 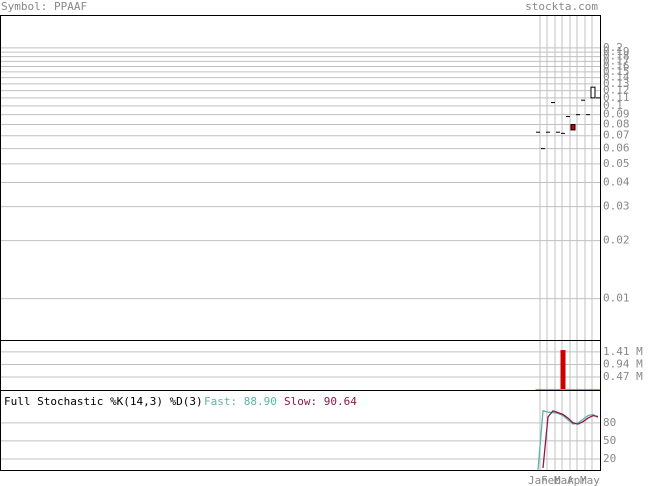 What do you see at coordinates (566, 242) in the screenshot?
I see `date-grid` at bounding box center [566, 242].